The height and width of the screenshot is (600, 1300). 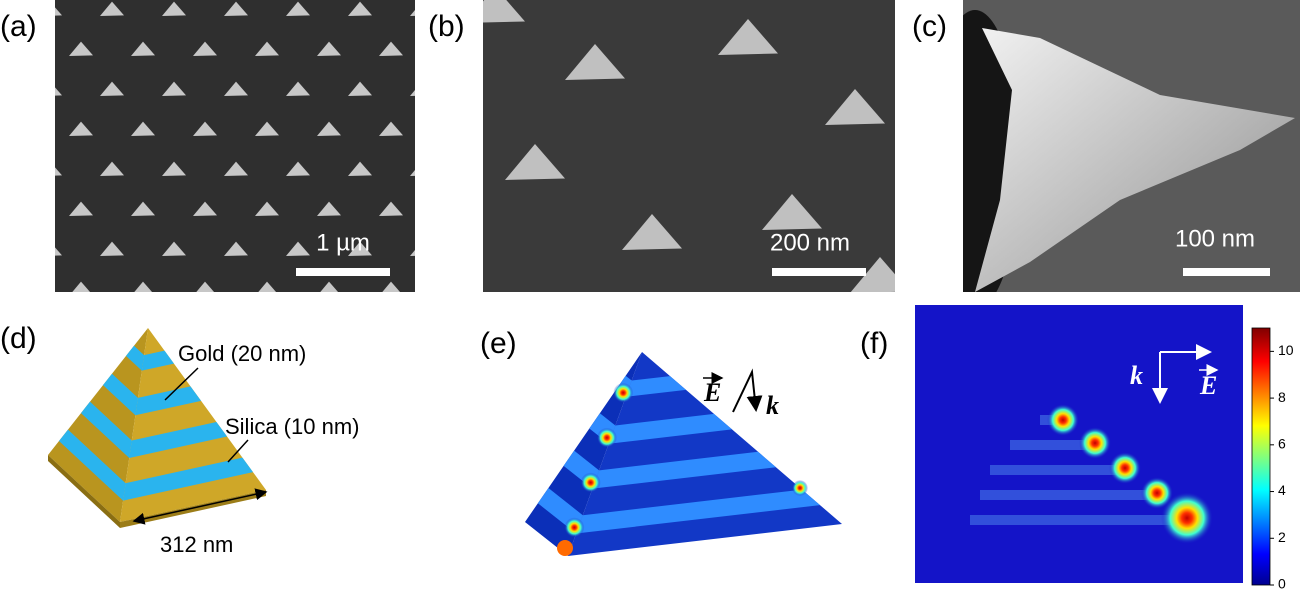 I want to click on annotation: Silica (10 nm), so click(x=292, y=426).